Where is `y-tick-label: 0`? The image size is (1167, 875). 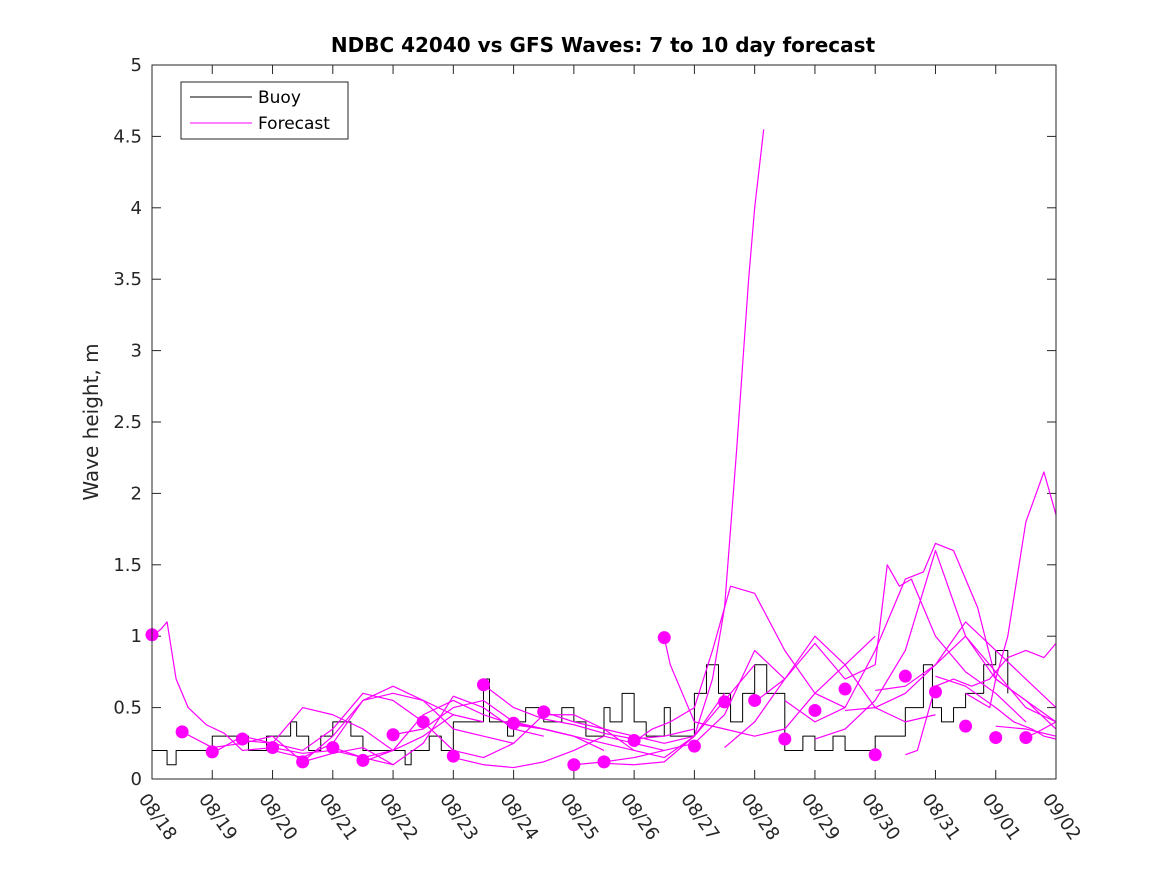 y-tick-label: 0 is located at coordinates (136, 779).